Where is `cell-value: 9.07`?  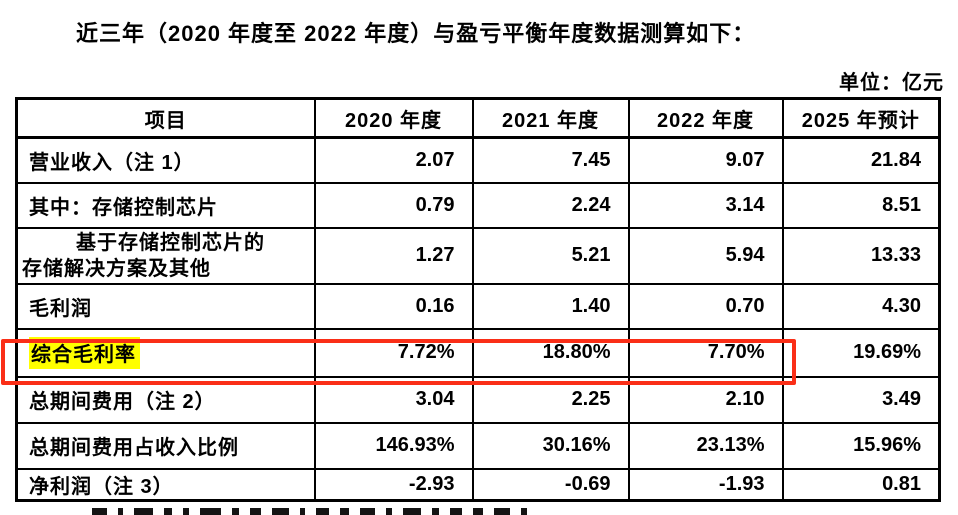 cell-value: 9.07 is located at coordinates (705, 160).